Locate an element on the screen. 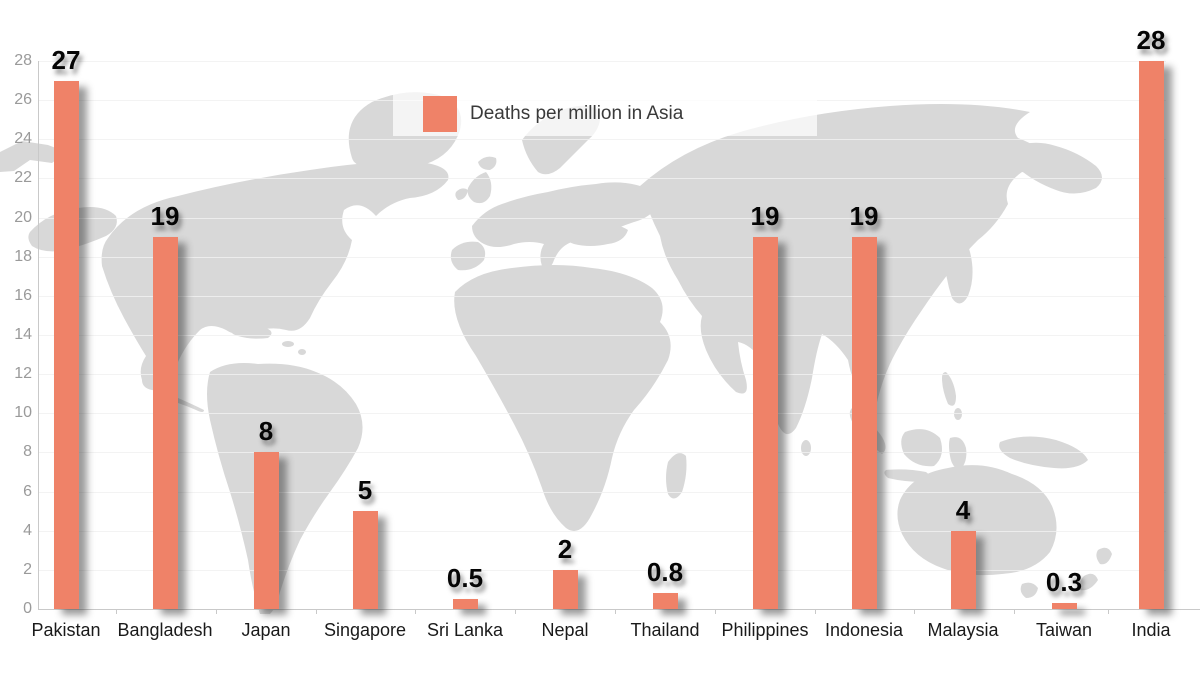 The height and width of the screenshot is (675, 1200). x-axis-line is located at coordinates (619, 609).